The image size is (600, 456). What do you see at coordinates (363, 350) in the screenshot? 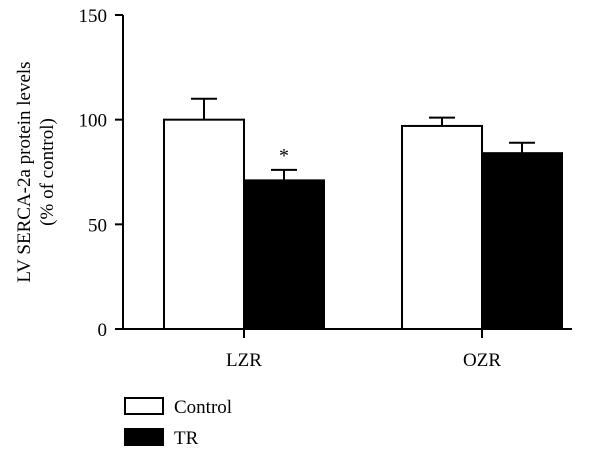
I see `x-ticks: LZR OZR` at bounding box center [363, 350].